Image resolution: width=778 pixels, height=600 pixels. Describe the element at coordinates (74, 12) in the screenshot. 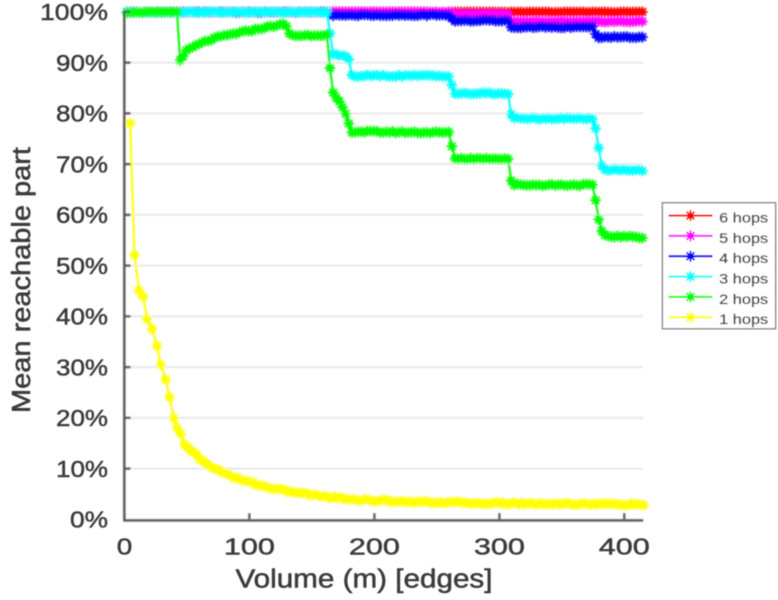

I see `svg-text: 100%` at that location.